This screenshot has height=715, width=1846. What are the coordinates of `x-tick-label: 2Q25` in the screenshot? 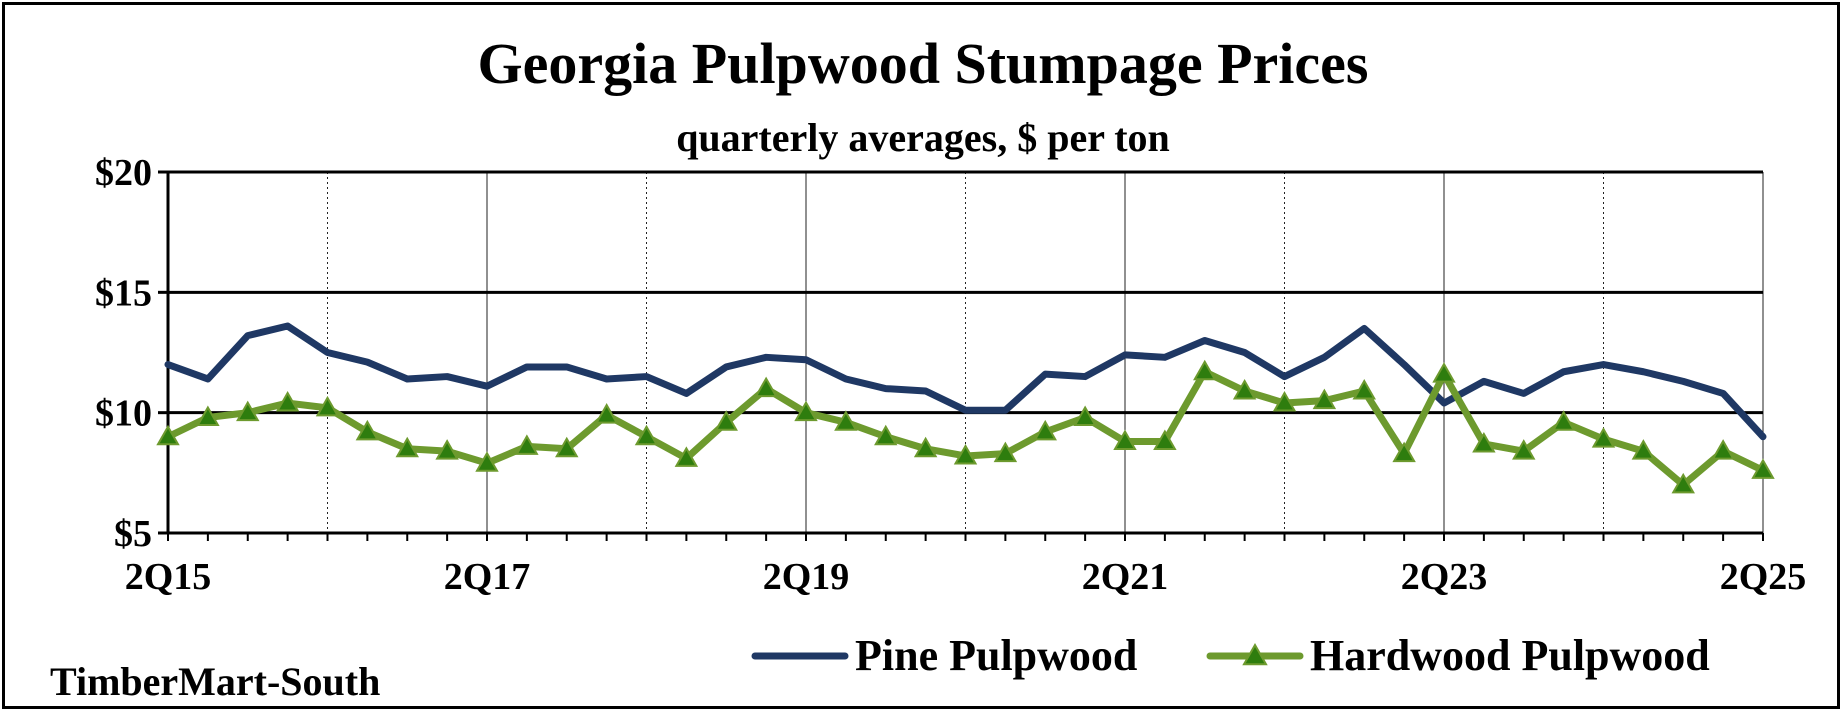 It's located at (1763, 577).